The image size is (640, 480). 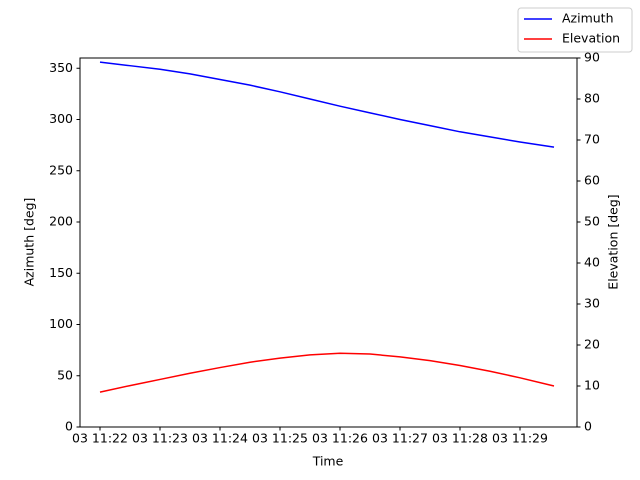 I want to click on y-tick-label: 250, so click(x=61, y=169).